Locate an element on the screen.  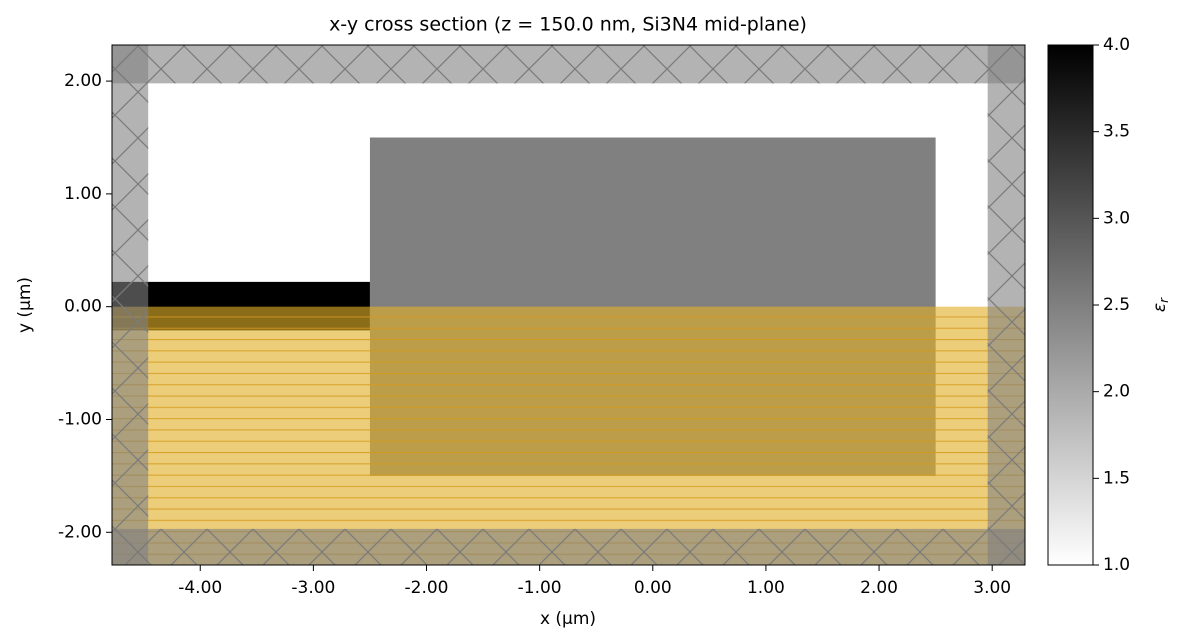
y-tick-label: -1.00 is located at coordinates (80, 419).